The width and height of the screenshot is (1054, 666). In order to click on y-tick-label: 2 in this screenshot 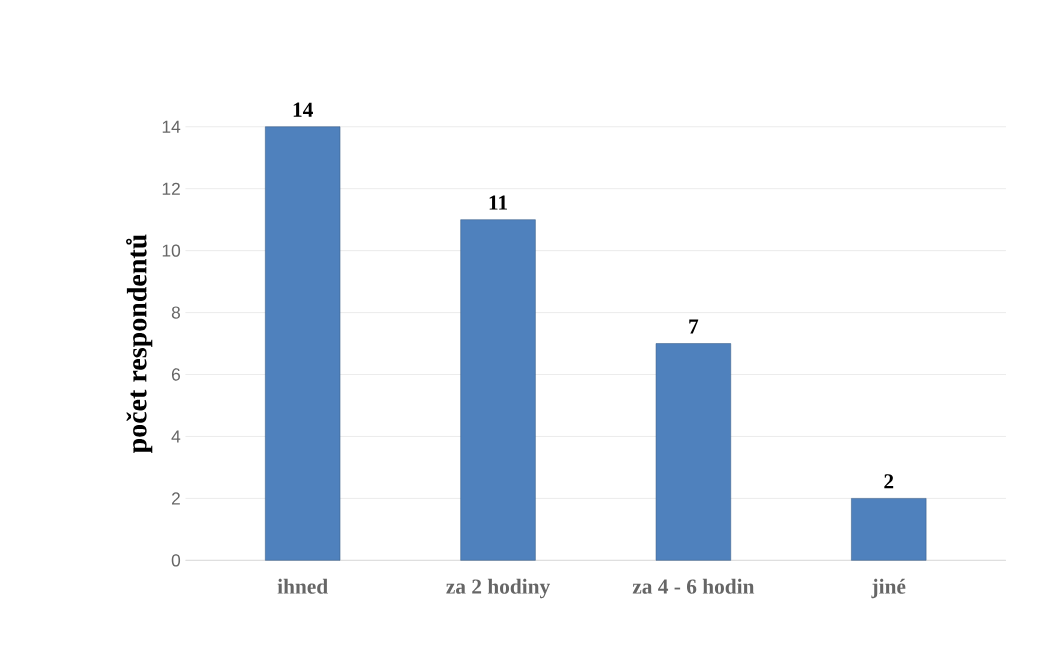, I will do `click(175, 498)`.